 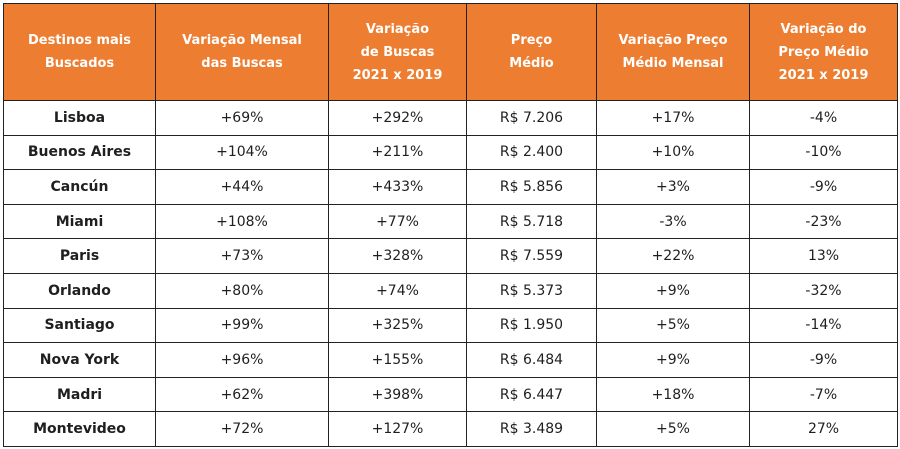 I want to click on cell-destino: Orlando, so click(x=79, y=290).